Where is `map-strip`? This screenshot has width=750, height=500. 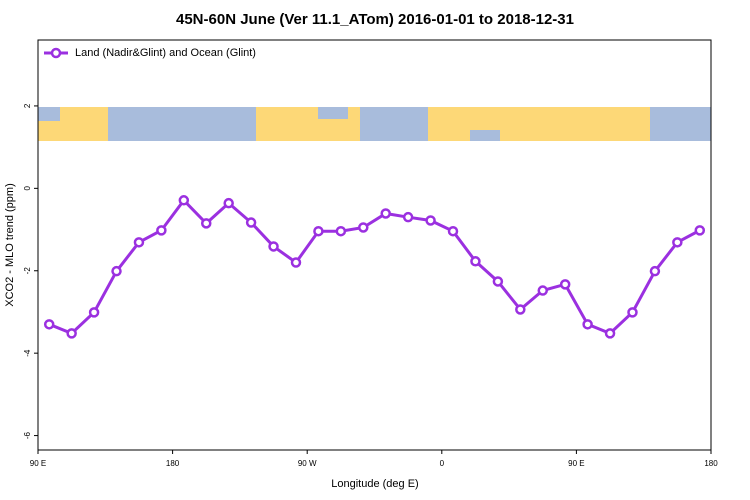 map-strip is located at coordinates (374, 124).